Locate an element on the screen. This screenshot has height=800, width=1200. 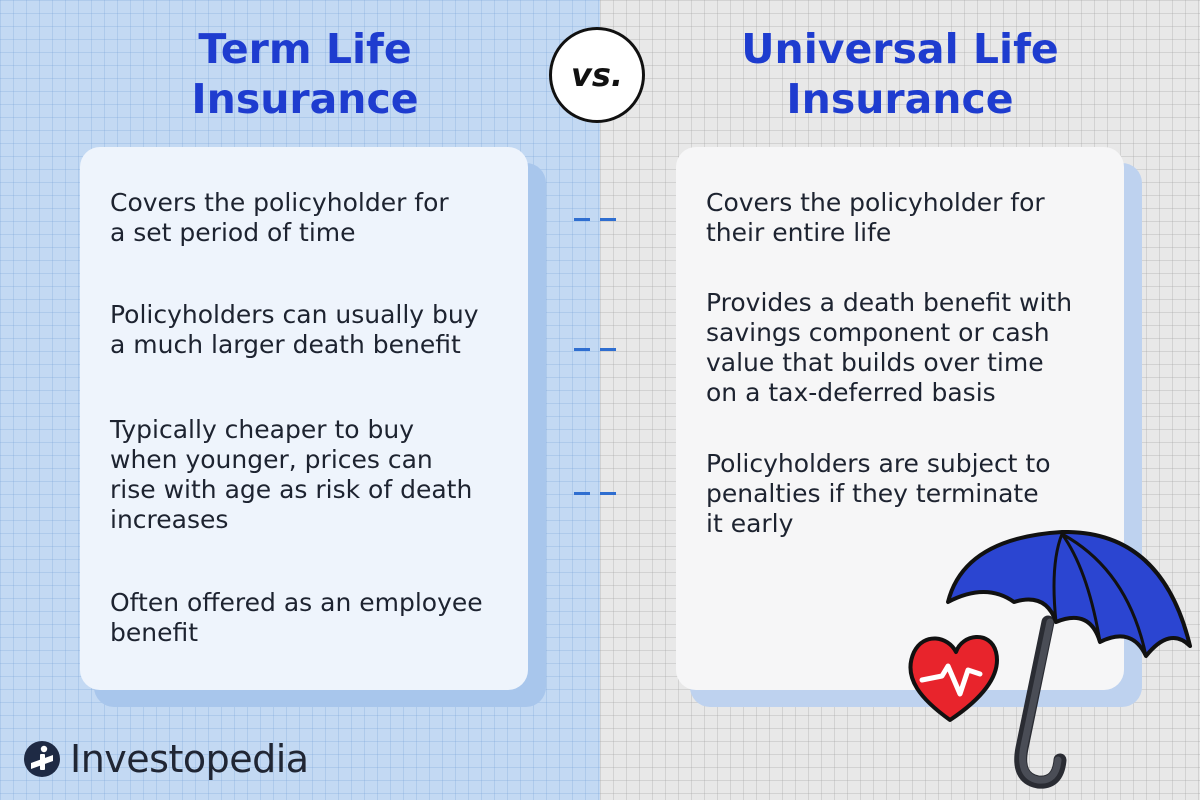
heading-line: Term Life is located at coordinates (305, 49).